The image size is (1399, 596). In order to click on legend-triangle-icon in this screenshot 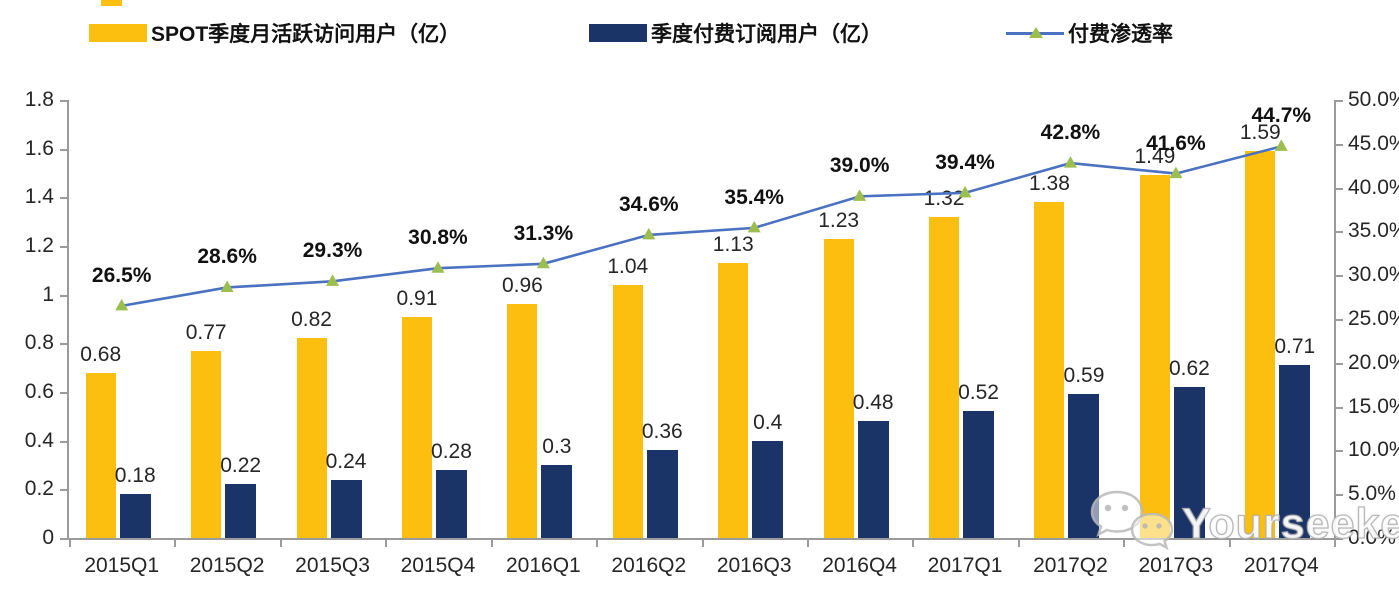, I will do `click(1036, 32)`.